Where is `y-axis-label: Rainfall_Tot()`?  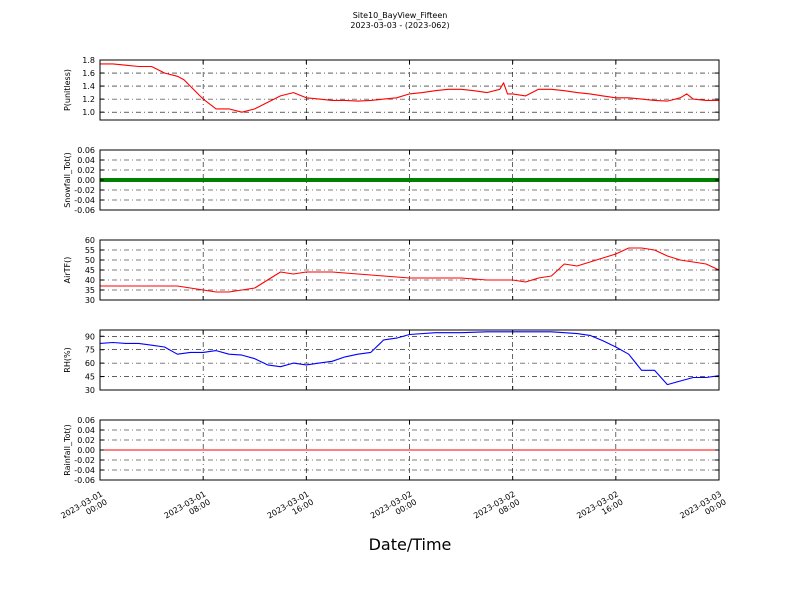 y-axis-label: Rainfall_Tot() is located at coordinates (67, 450).